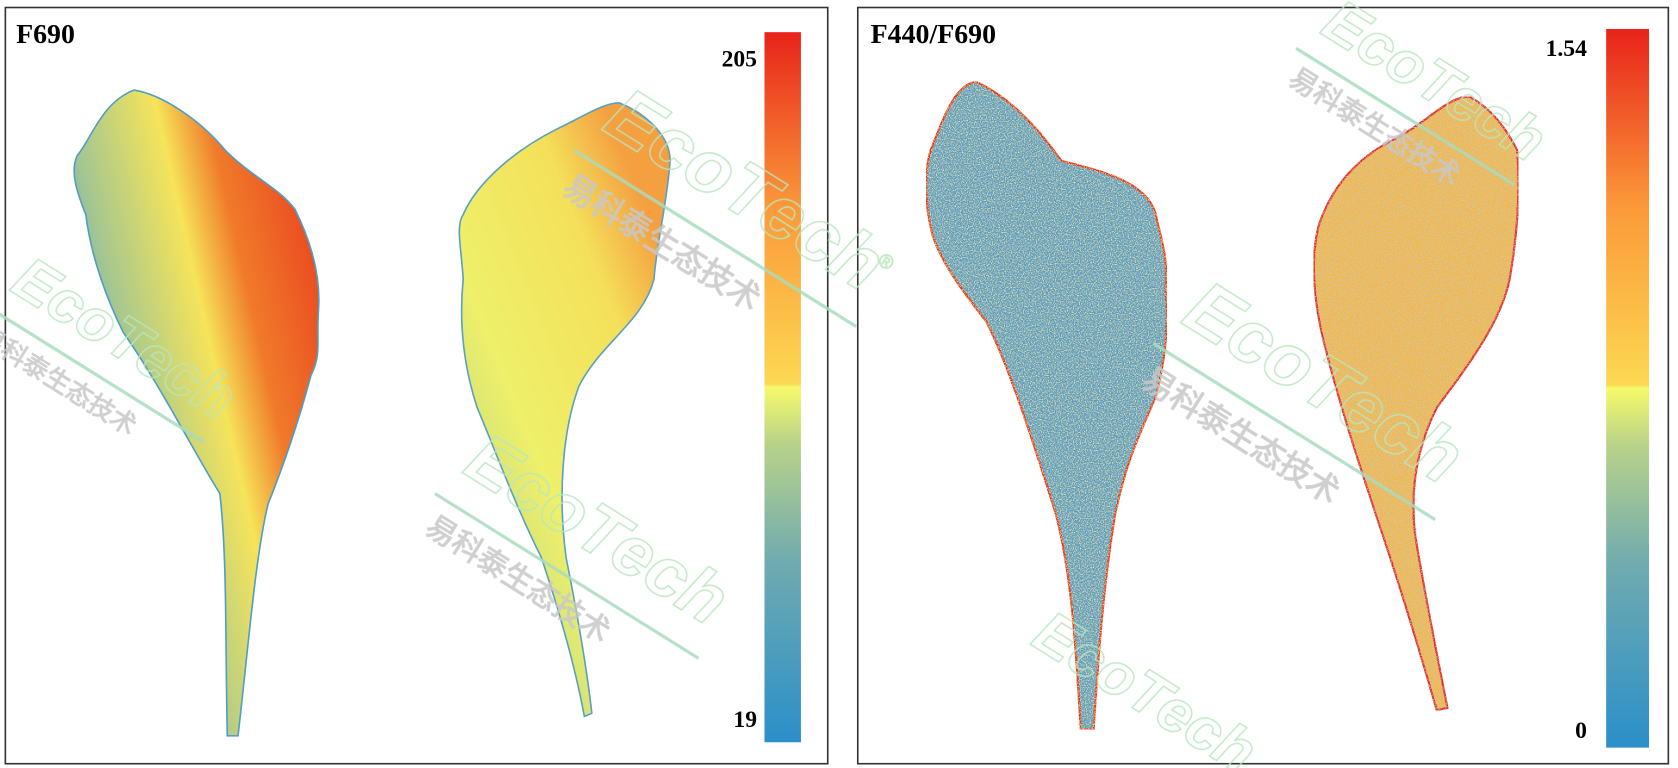 The width and height of the screenshot is (1678, 768). I want to click on colorbar-max-label: 1.54, so click(1566, 49).